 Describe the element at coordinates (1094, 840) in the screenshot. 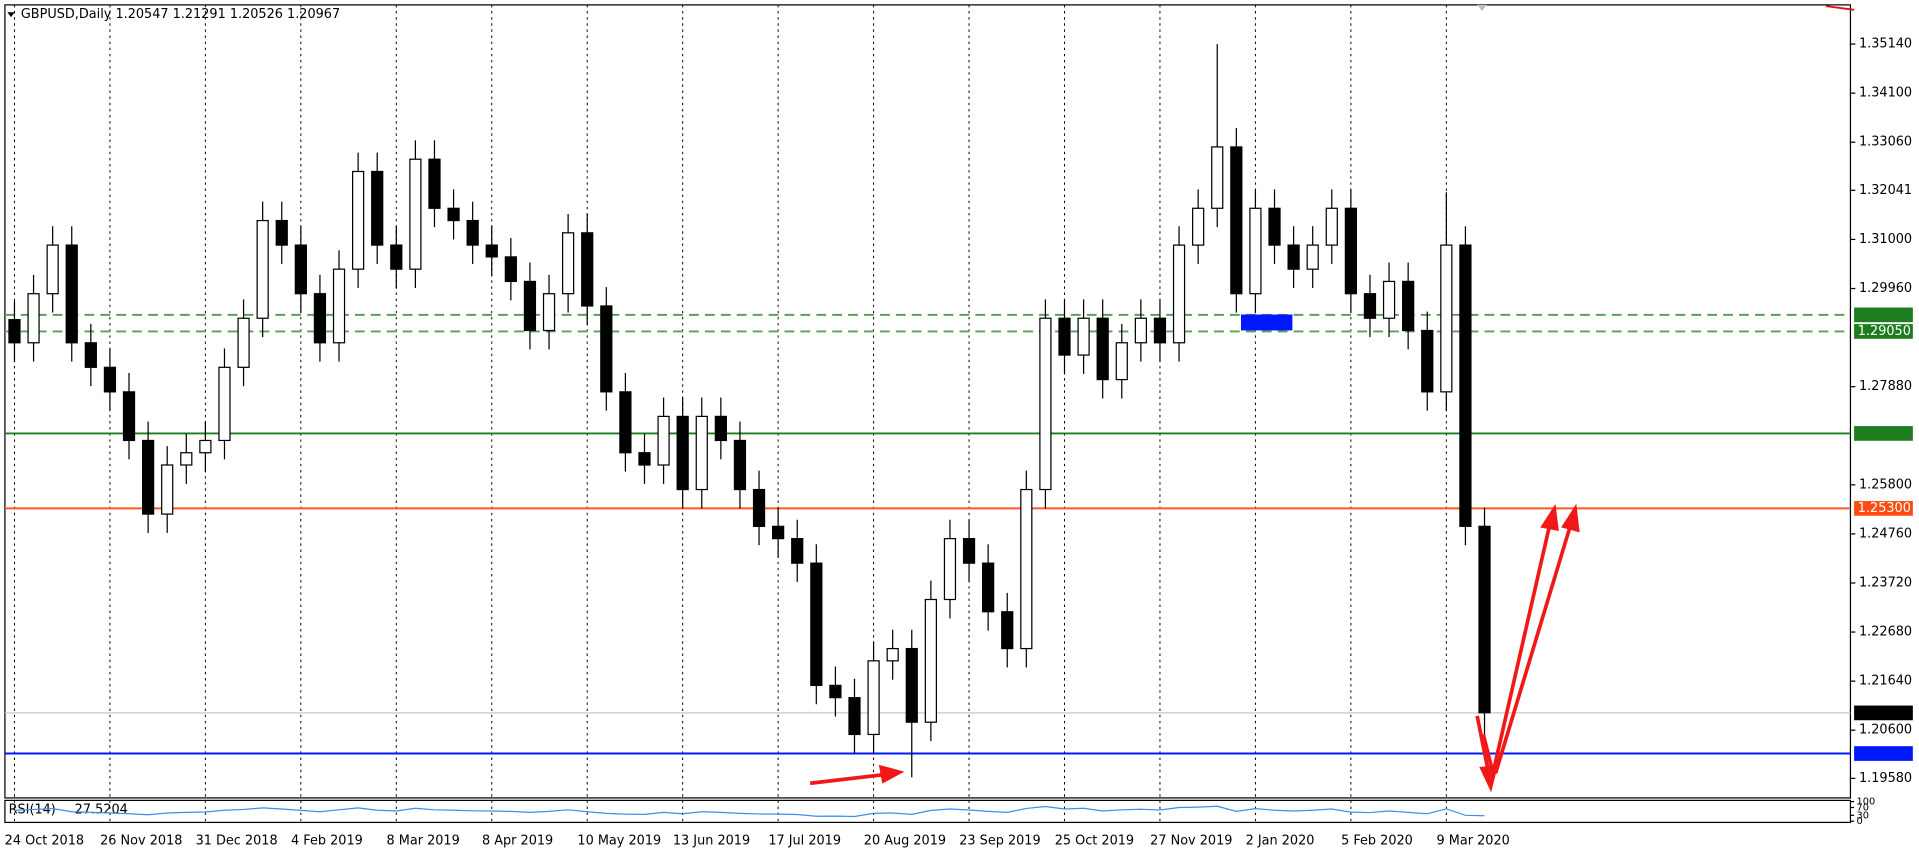

I see `x-tick-label: 25 Oct 2019` at that location.